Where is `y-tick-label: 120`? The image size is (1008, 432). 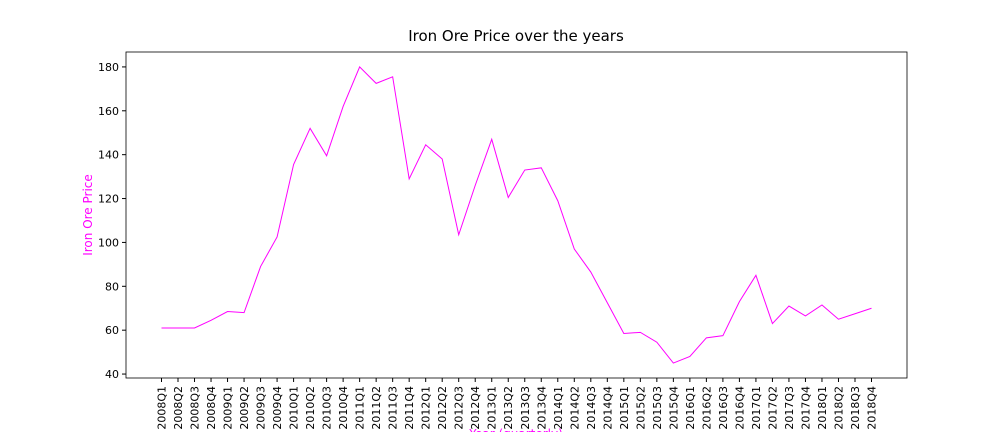 y-tick-label: 120 is located at coordinates (108, 199).